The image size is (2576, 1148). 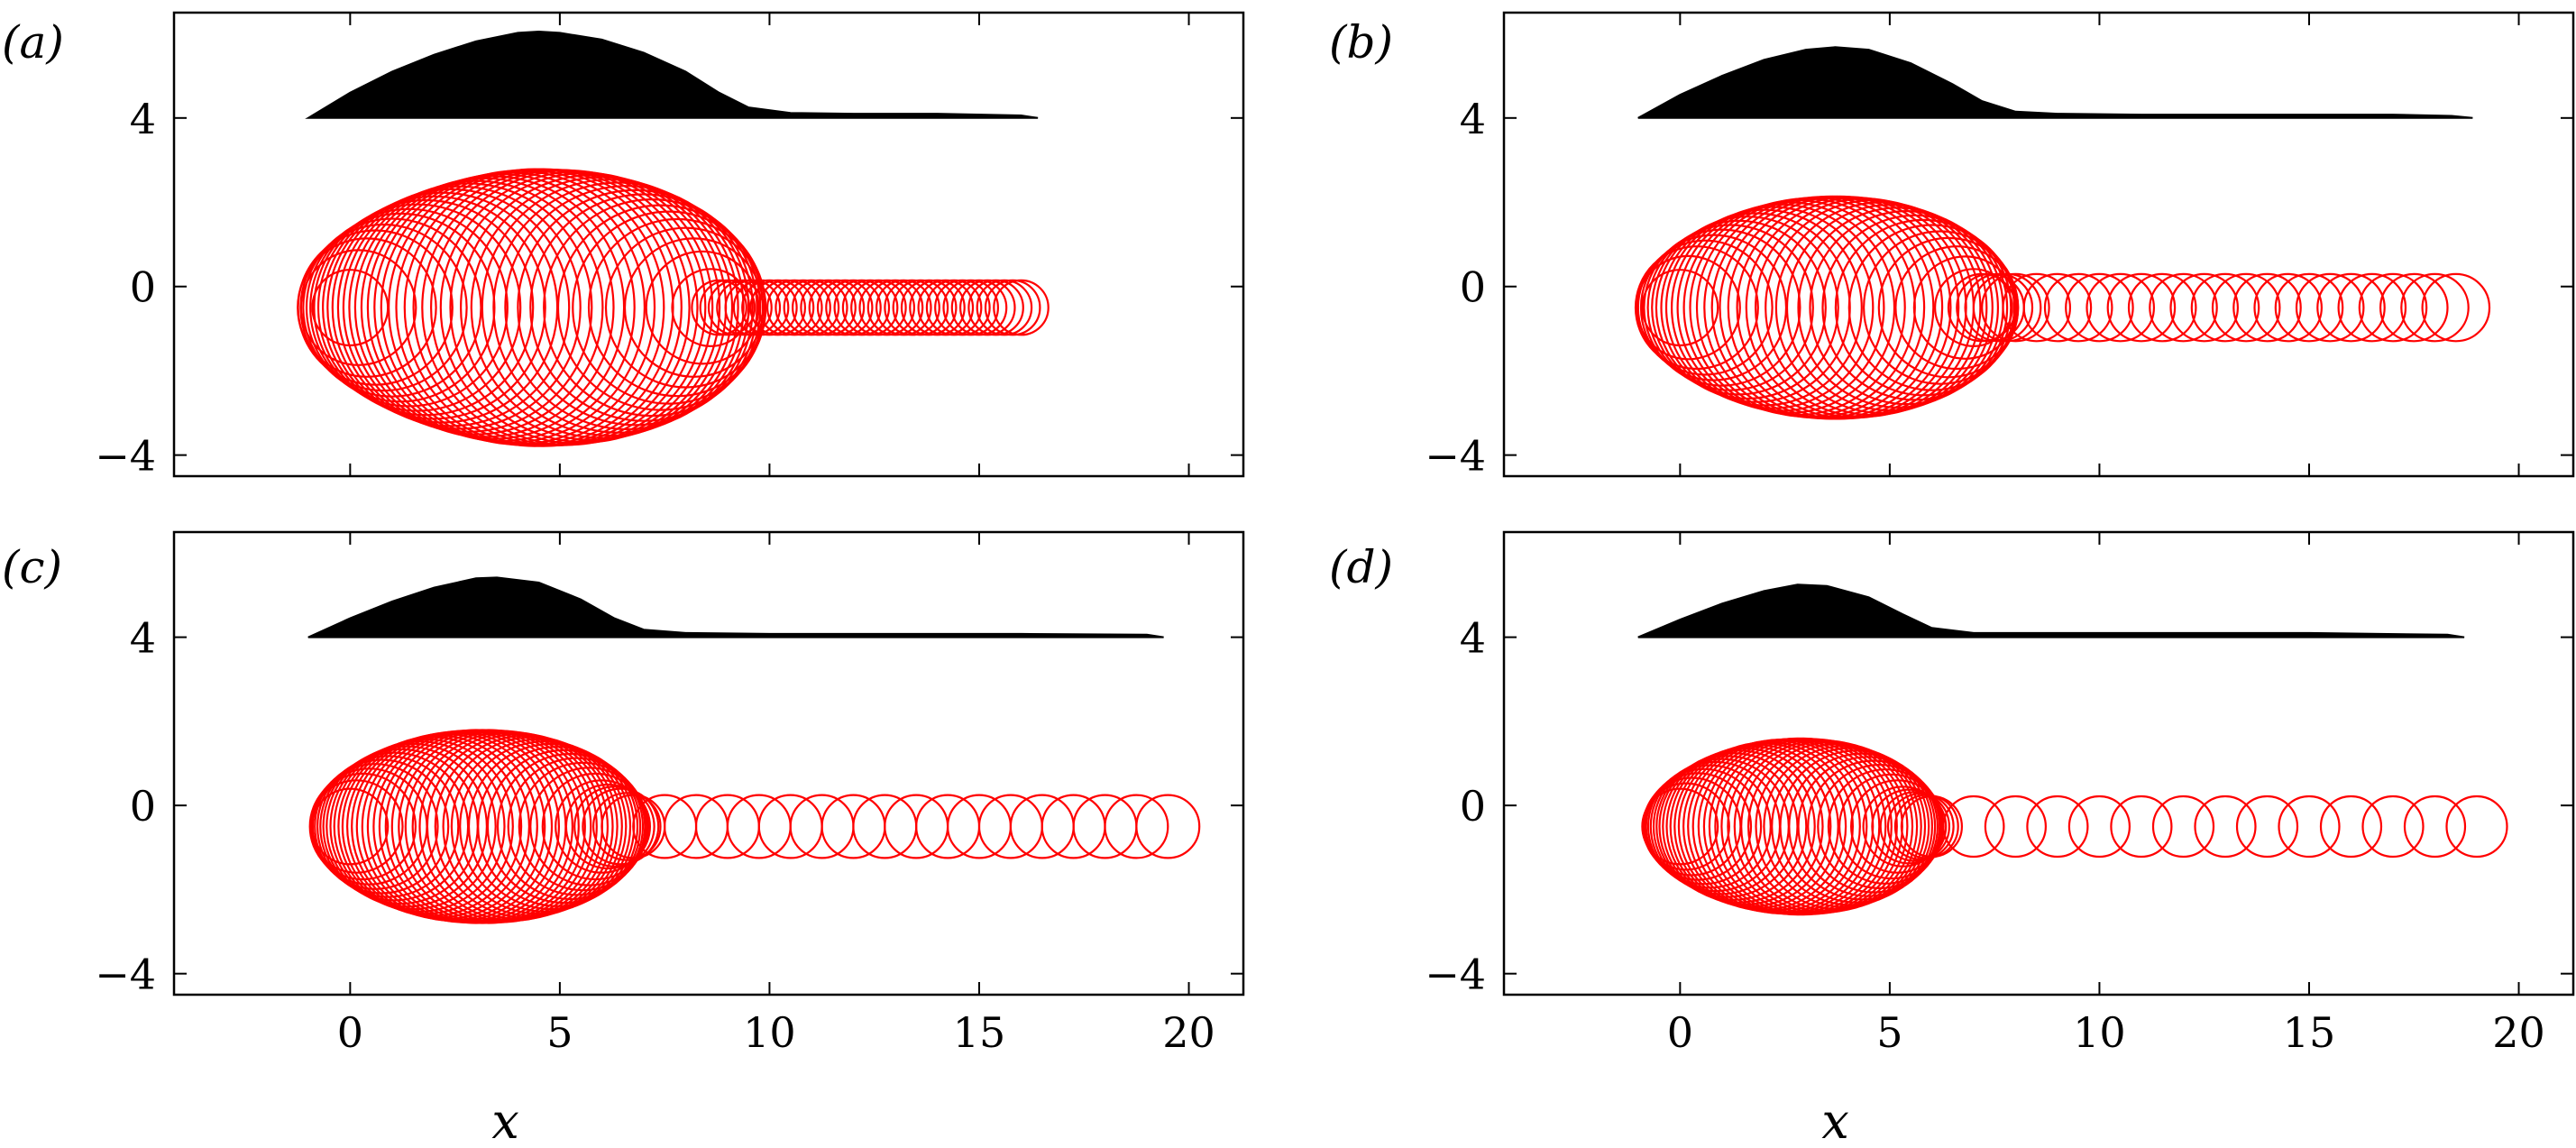 What do you see at coordinates (2051, 610) in the screenshot?
I see `thickness-profile` at bounding box center [2051, 610].